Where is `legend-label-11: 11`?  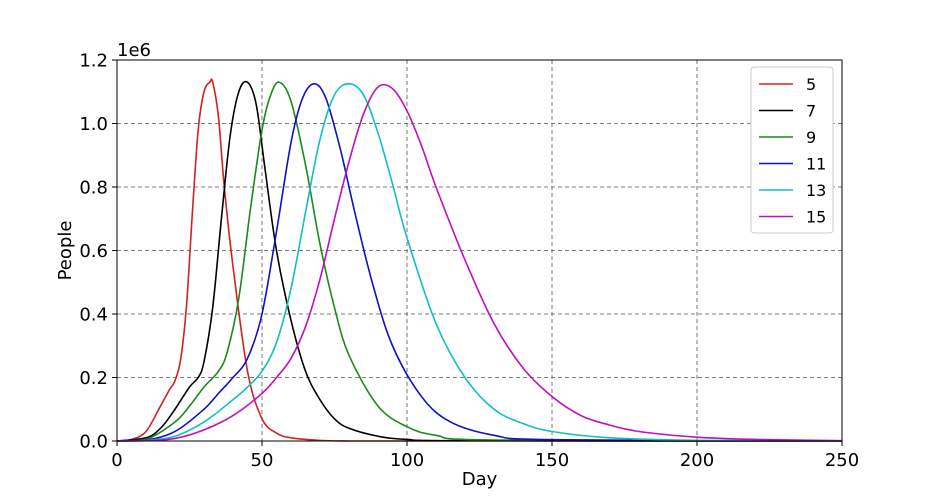
legend-label-11: 11 is located at coordinates (816, 164).